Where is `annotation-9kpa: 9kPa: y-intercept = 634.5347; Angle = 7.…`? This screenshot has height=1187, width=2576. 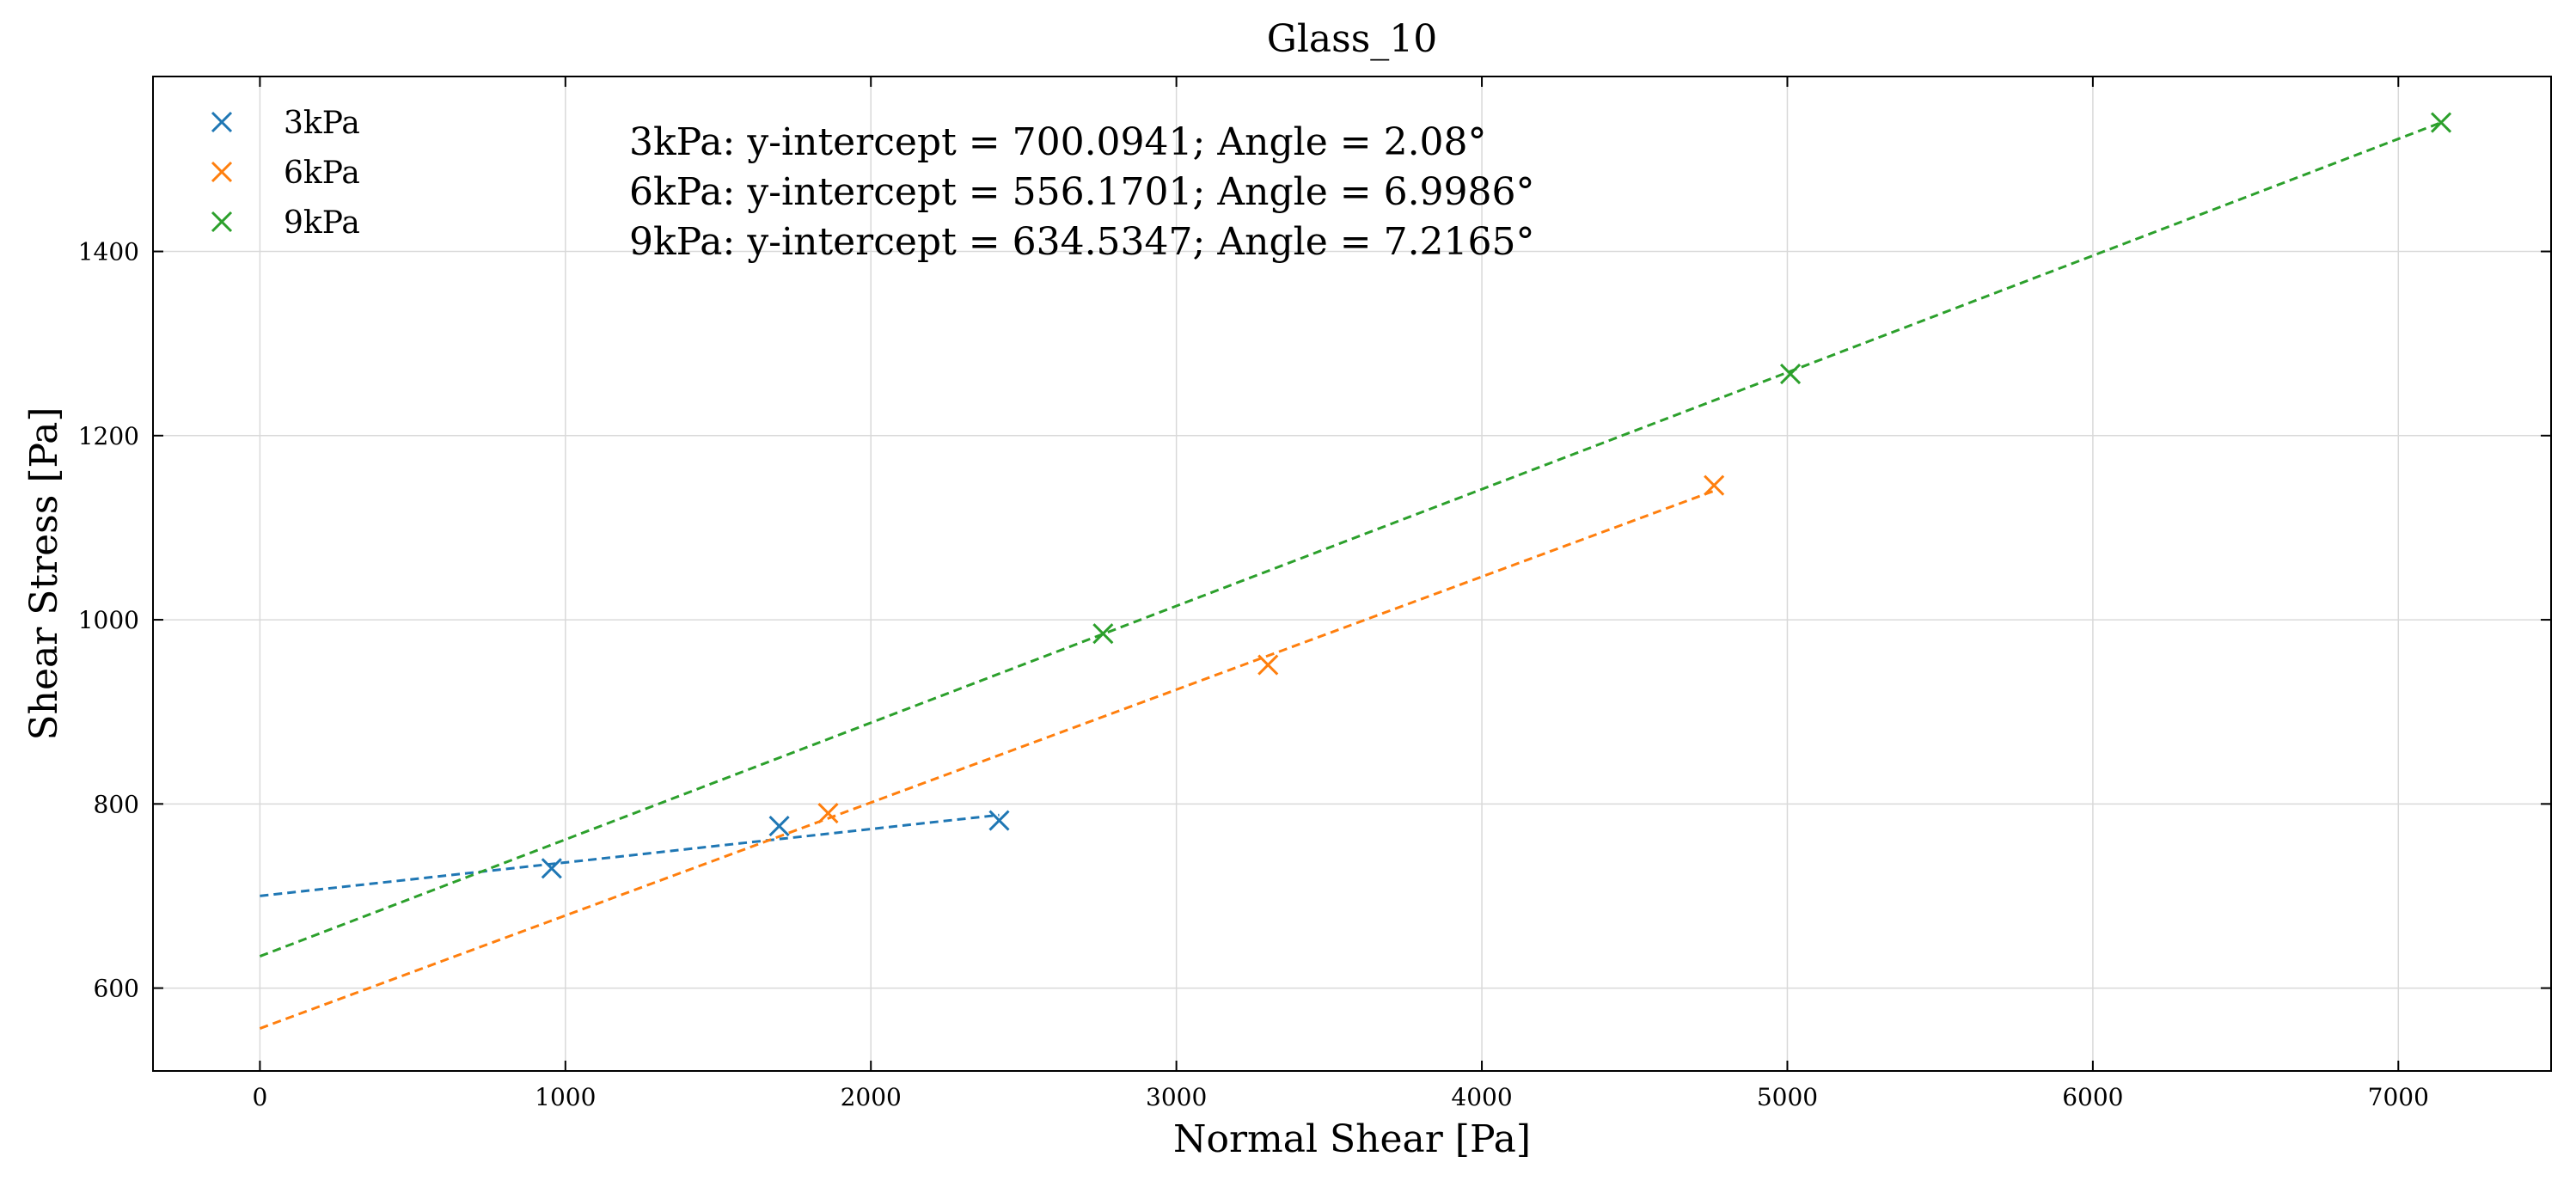
annotation-9kpa: 9kPa: y-intercept = 634.5347; Angle = 7.… is located at coordinates (1082, 242).